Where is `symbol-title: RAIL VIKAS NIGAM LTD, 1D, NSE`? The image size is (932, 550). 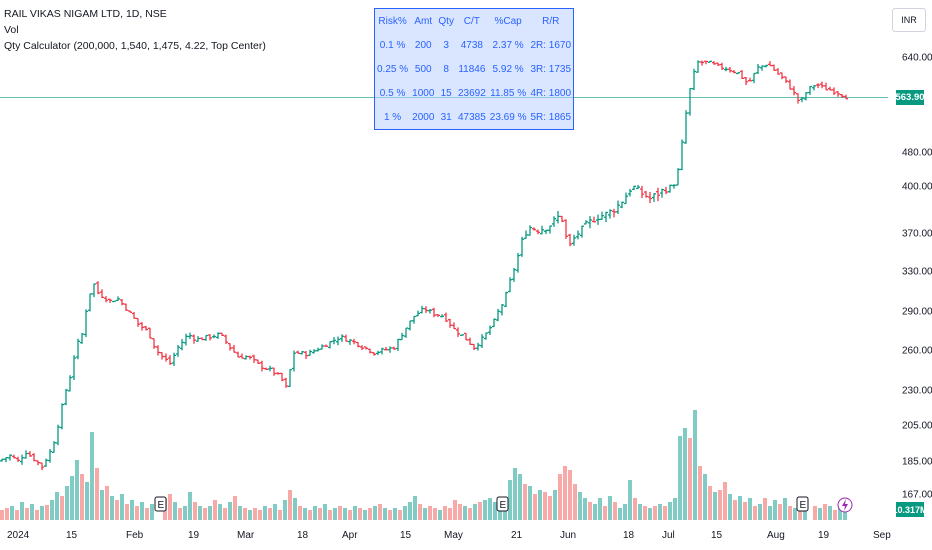
symbol-title: RAIL VIKAS NIGAM LTD, 1D, NSE is located at coordinates (85, 14).